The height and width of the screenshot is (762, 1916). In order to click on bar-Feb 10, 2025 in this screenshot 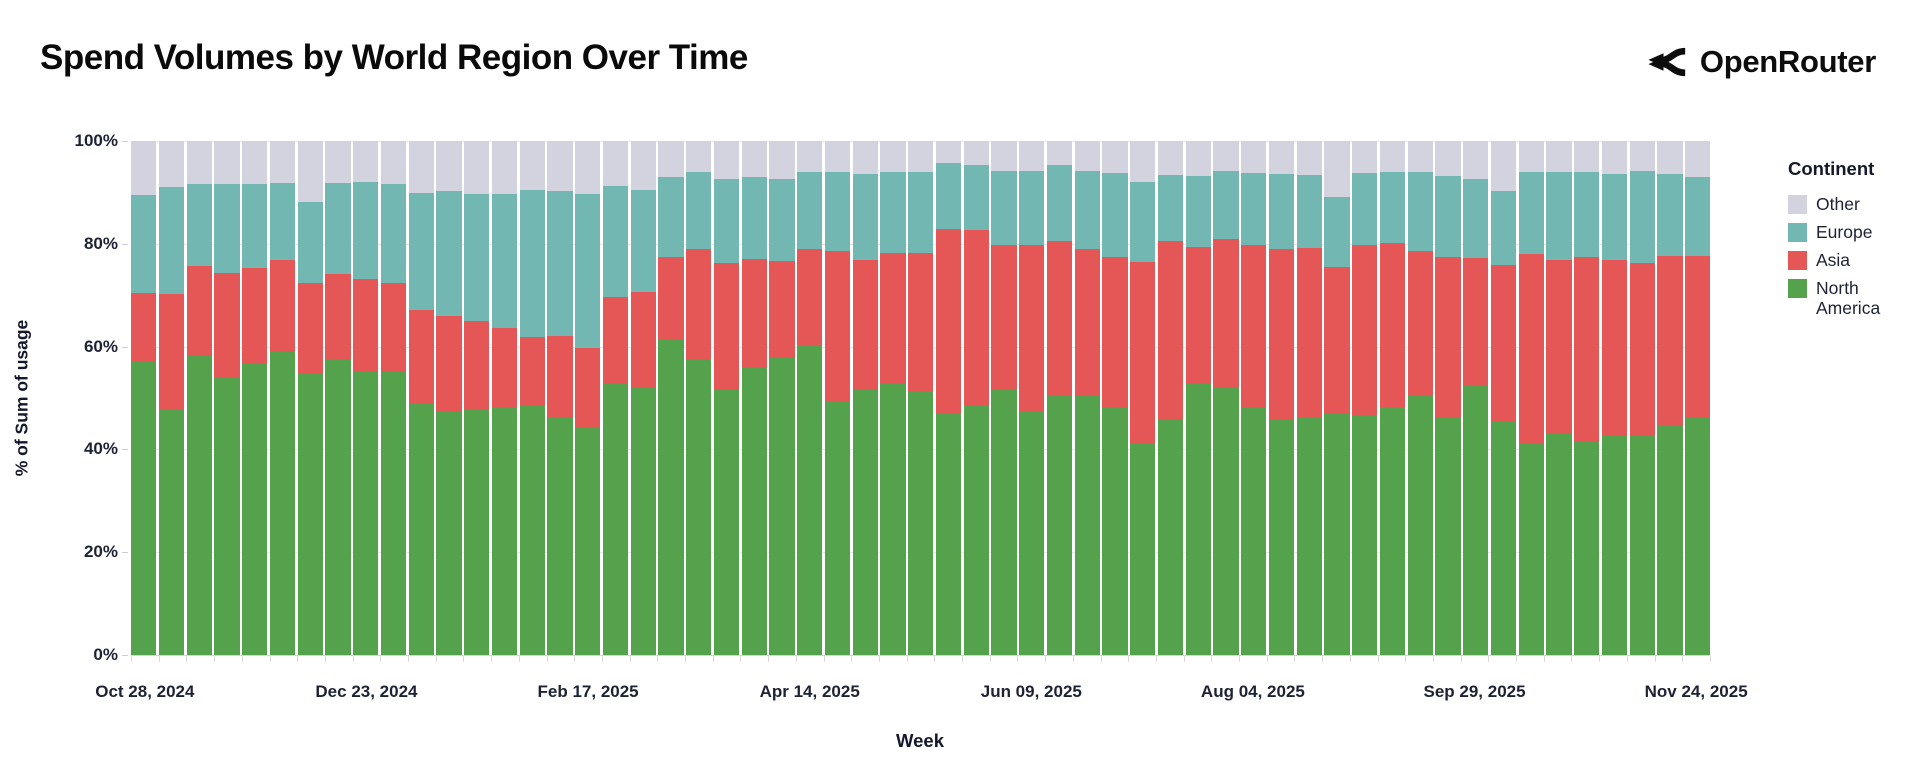, I will do `click(560, 398)`.